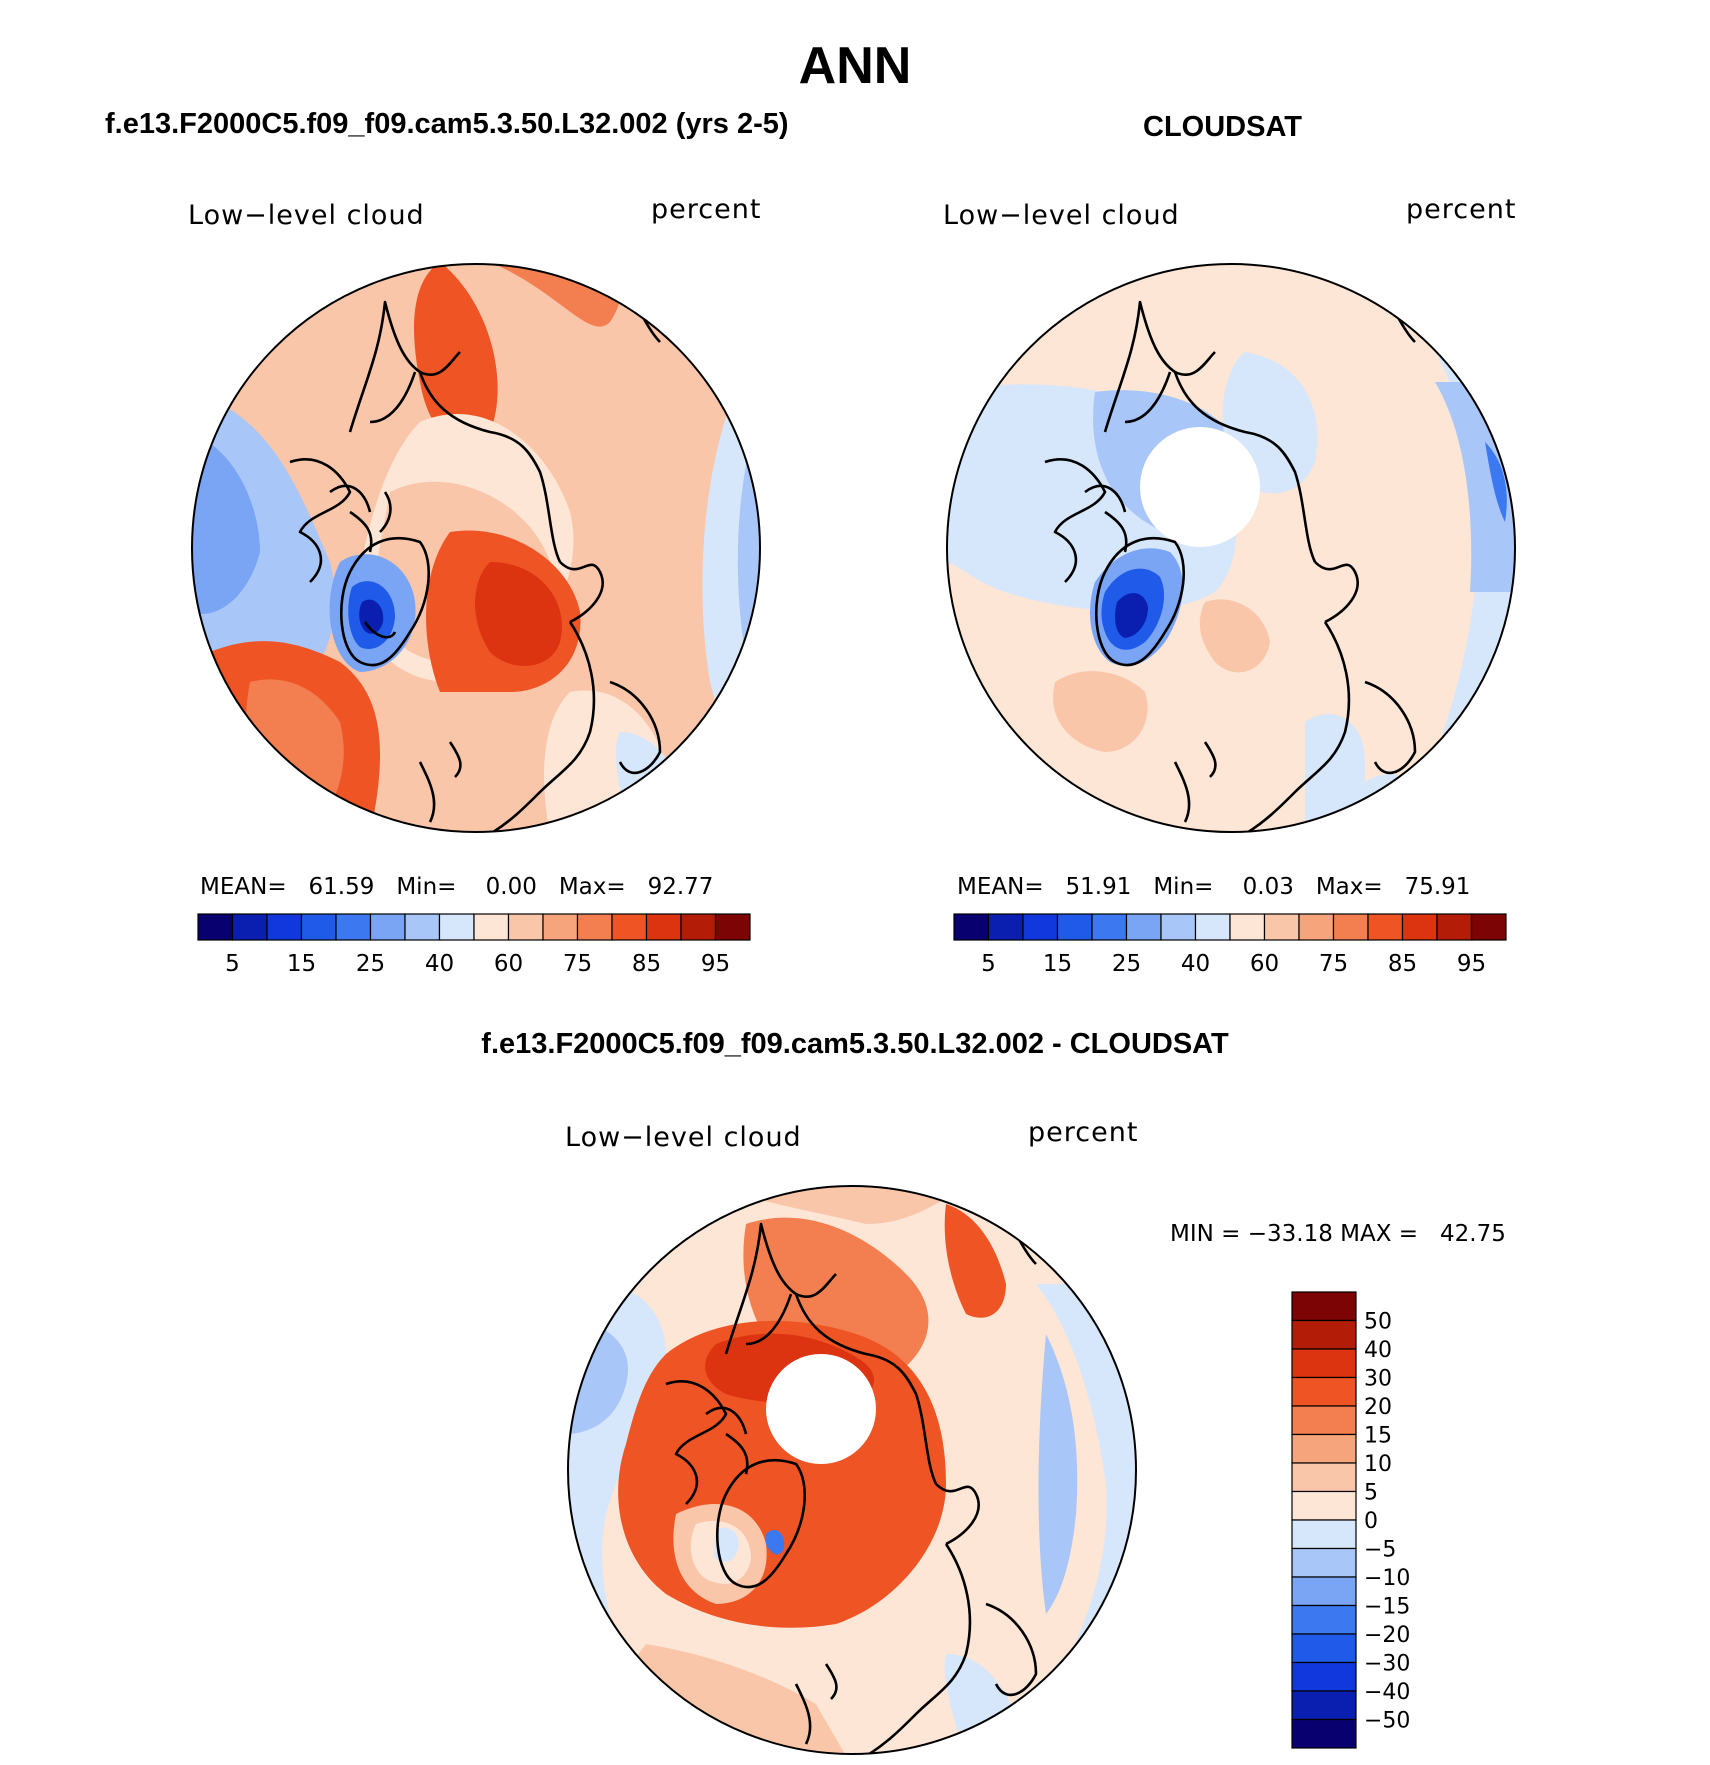  I want to click on model-colorbar-tick-label: 5, so click(232, 962).